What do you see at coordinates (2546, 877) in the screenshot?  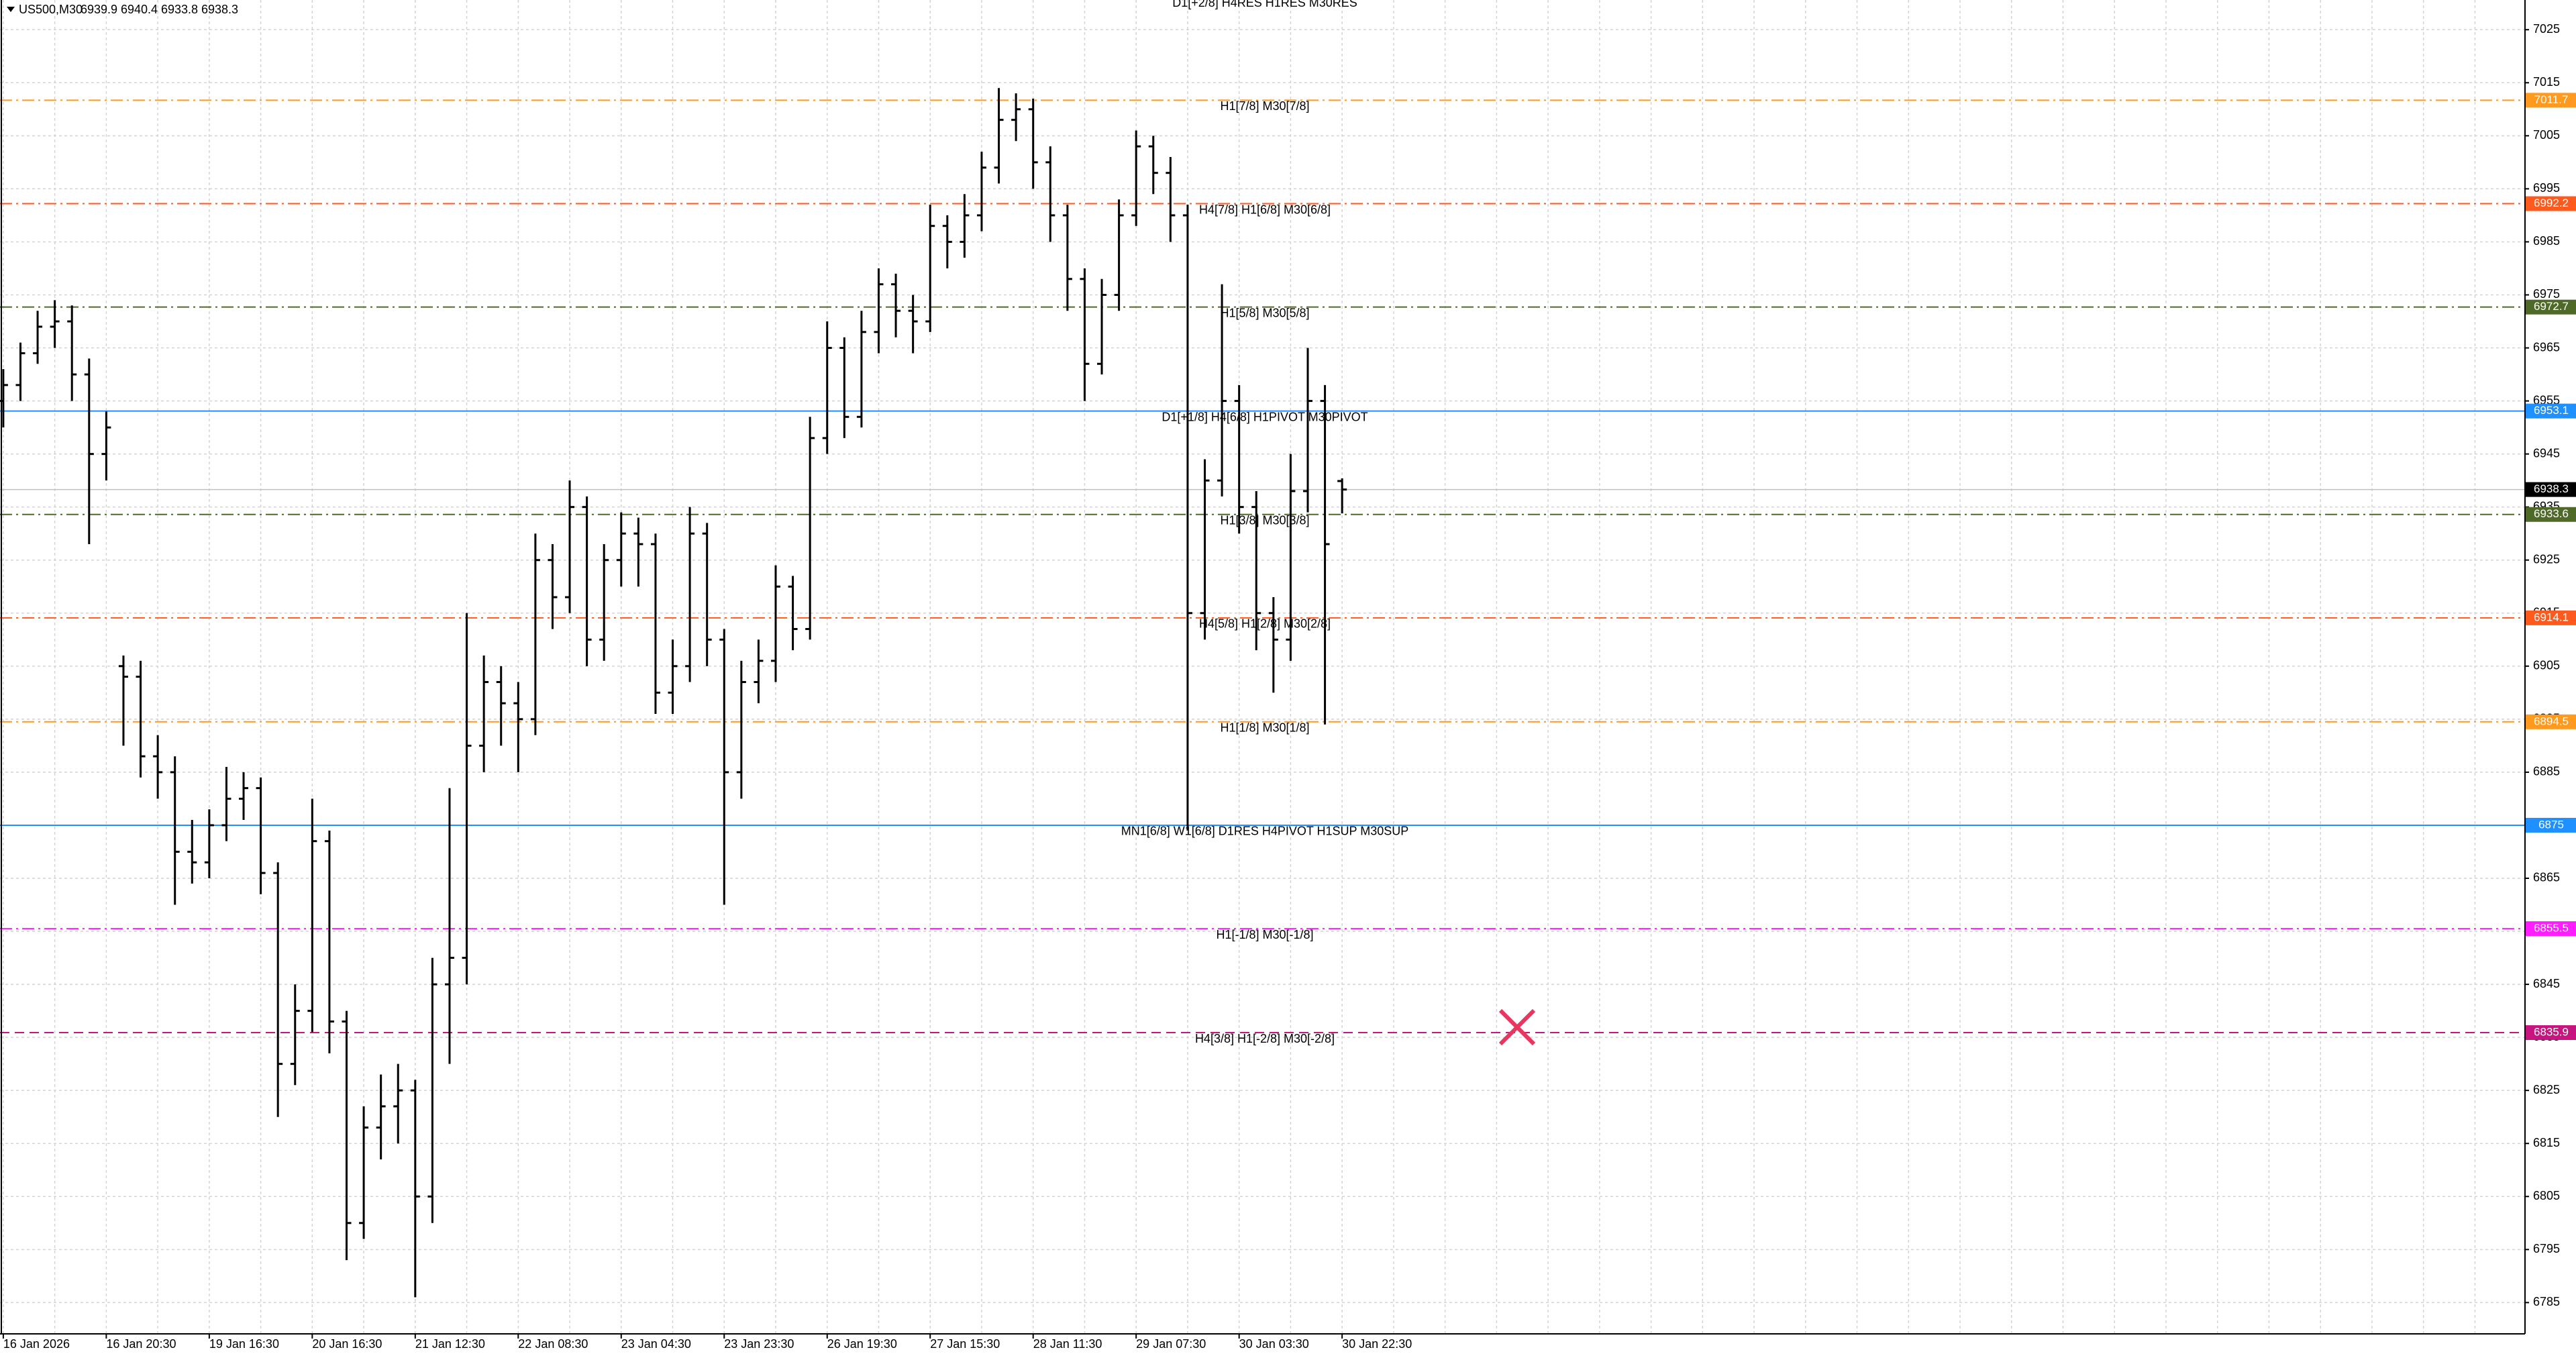 I see `y-tick-label: 6865` at bounding box center [2546, 877].